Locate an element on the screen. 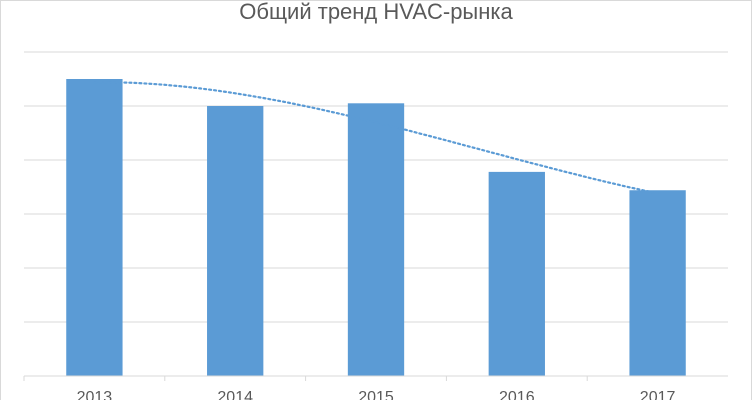 This screenshot has width=752, height=400. x-tick-label: 2017 is located at coordinates (658, 394).